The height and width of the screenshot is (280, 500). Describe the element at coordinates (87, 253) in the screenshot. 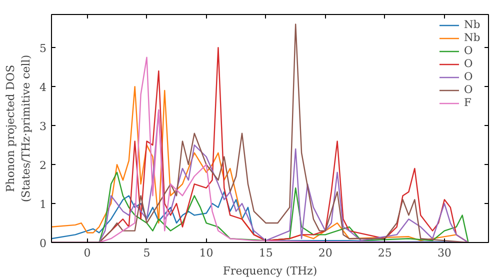

I see `x-tick-label: 0` at that location.